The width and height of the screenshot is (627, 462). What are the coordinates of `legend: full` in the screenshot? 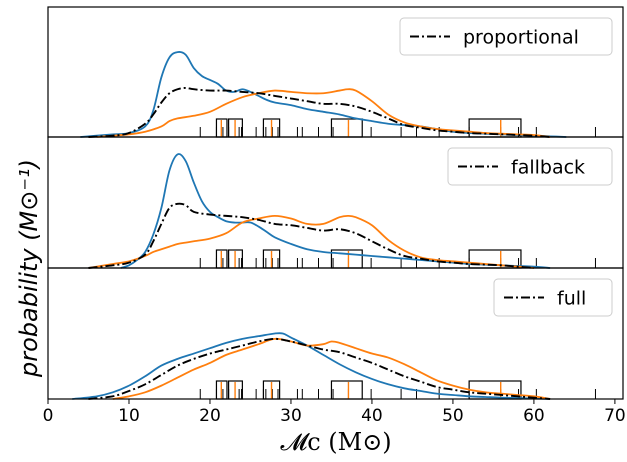 It's located at (553, 297).